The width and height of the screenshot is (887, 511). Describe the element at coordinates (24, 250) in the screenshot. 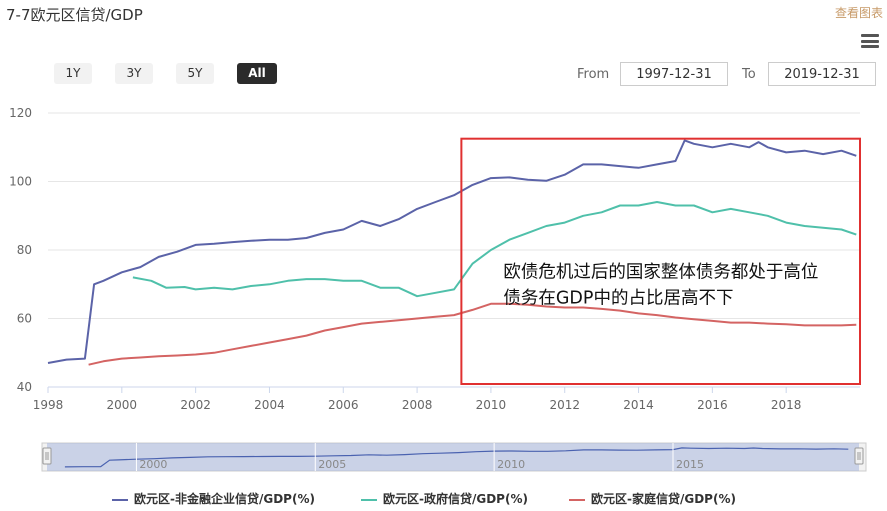

I see `y-tick-label-2: 80` at that location.